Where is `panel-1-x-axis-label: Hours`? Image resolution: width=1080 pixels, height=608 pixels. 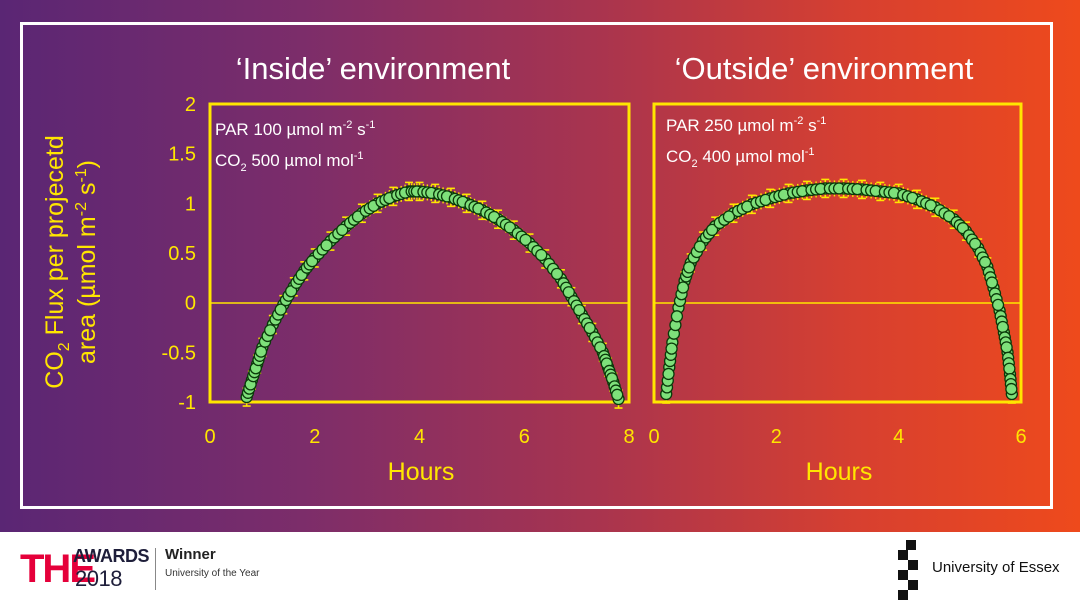
panel-1-x-axis-label: Hours is located at coordinates (421, 472).